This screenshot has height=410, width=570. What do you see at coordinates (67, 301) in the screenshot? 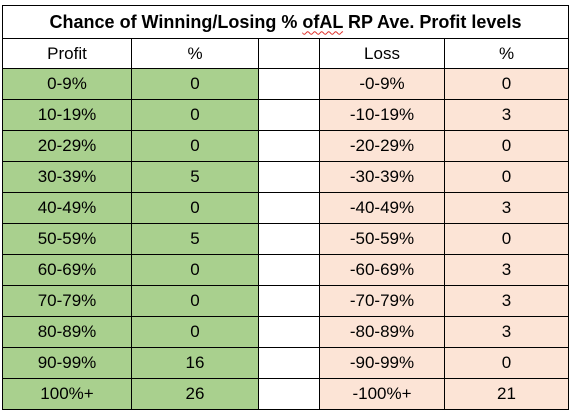
I see `profit-range-cell: 70-79%` at bounding box center [67, 301].